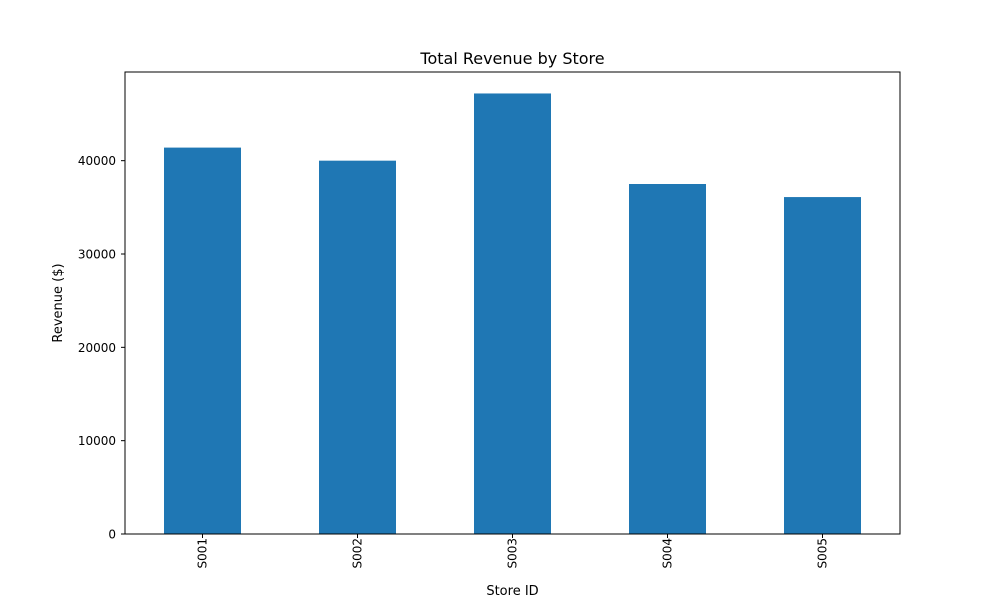  I want to click on y-tick-label: 0, so click(112, 535).